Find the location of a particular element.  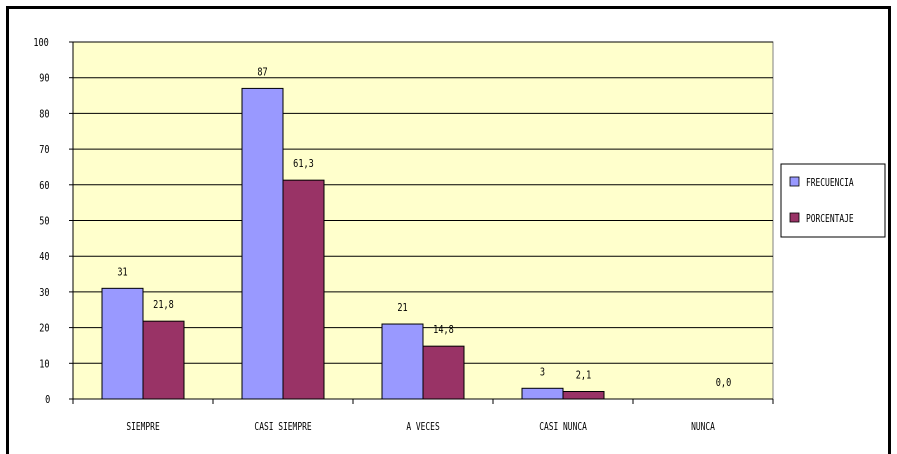

data-label: 14,8 is located at coordinates (443, 330).